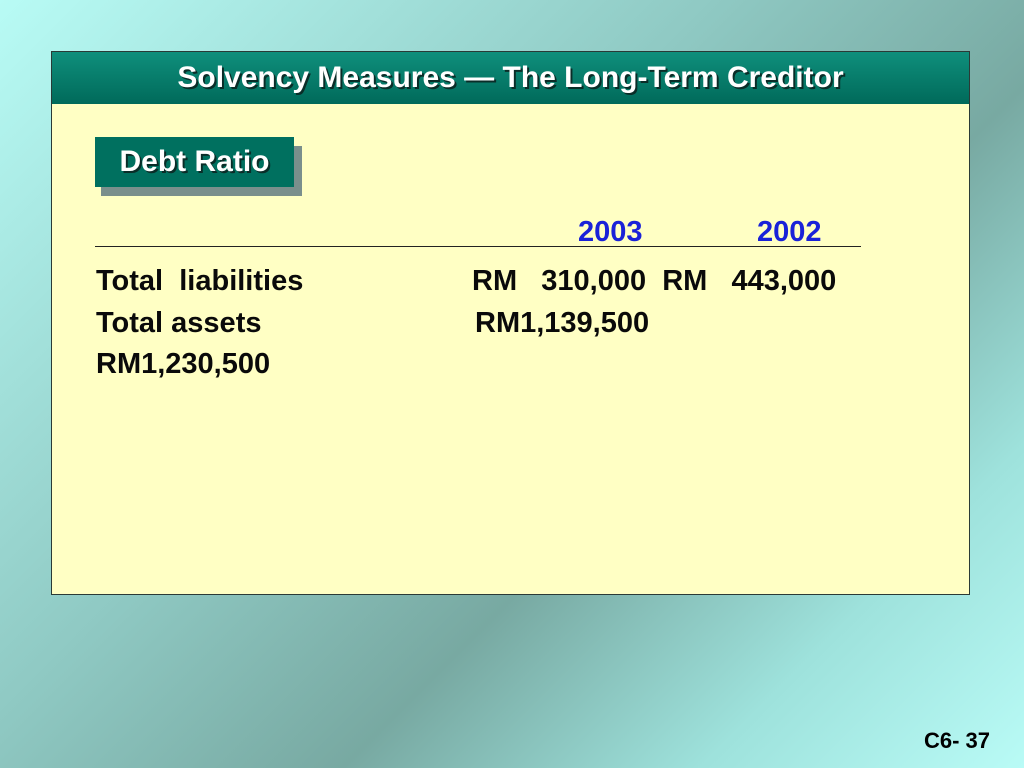 The width and height of the screenshot is (1024, 768). What do you see at coordinates (194, 162) in the screenshot?
I see `section-badge: Debt Ratio` at bounding box center [194, 162].